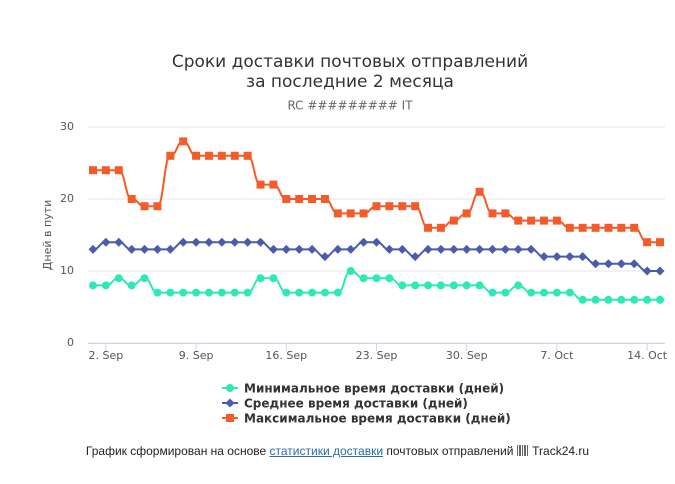 The image size is (675, 484). What do you see at coordinates (450, 451) in the screenshot?
I see `footer-text: почтовых отправлений` at bounding box center [450, 451].